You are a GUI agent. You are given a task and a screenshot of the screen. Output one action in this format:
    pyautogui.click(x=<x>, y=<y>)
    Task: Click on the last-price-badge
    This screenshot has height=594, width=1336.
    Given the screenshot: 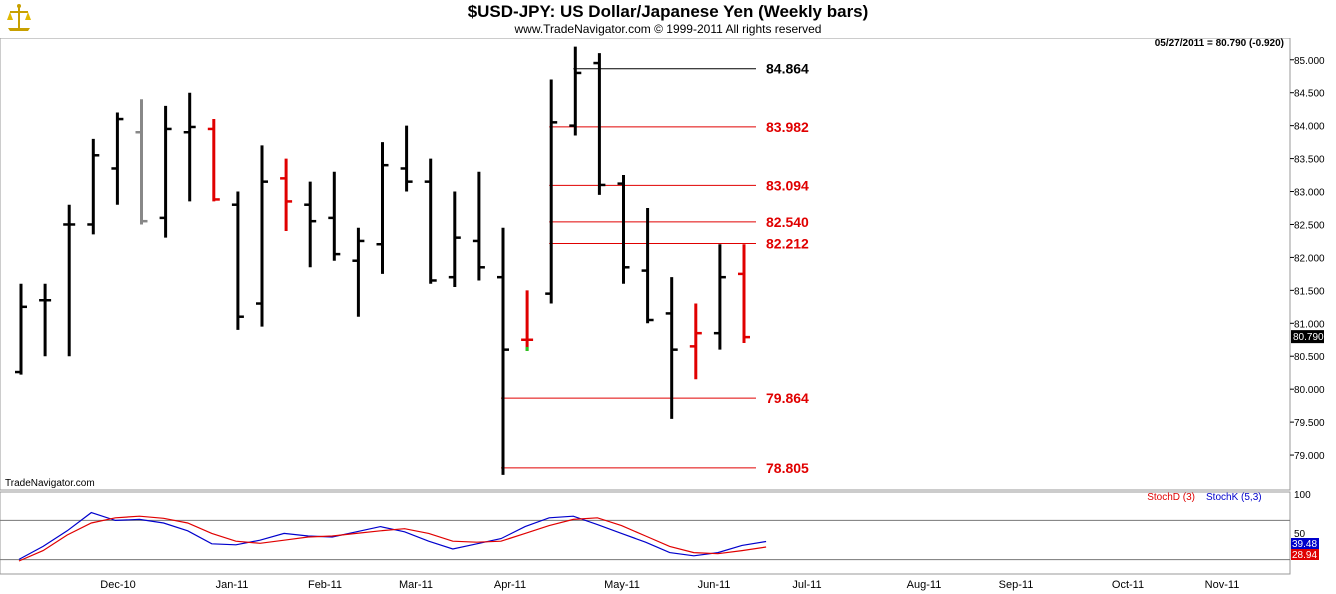 What is the action you would take?
    pyautogui.click(x=1307, y=337)
    